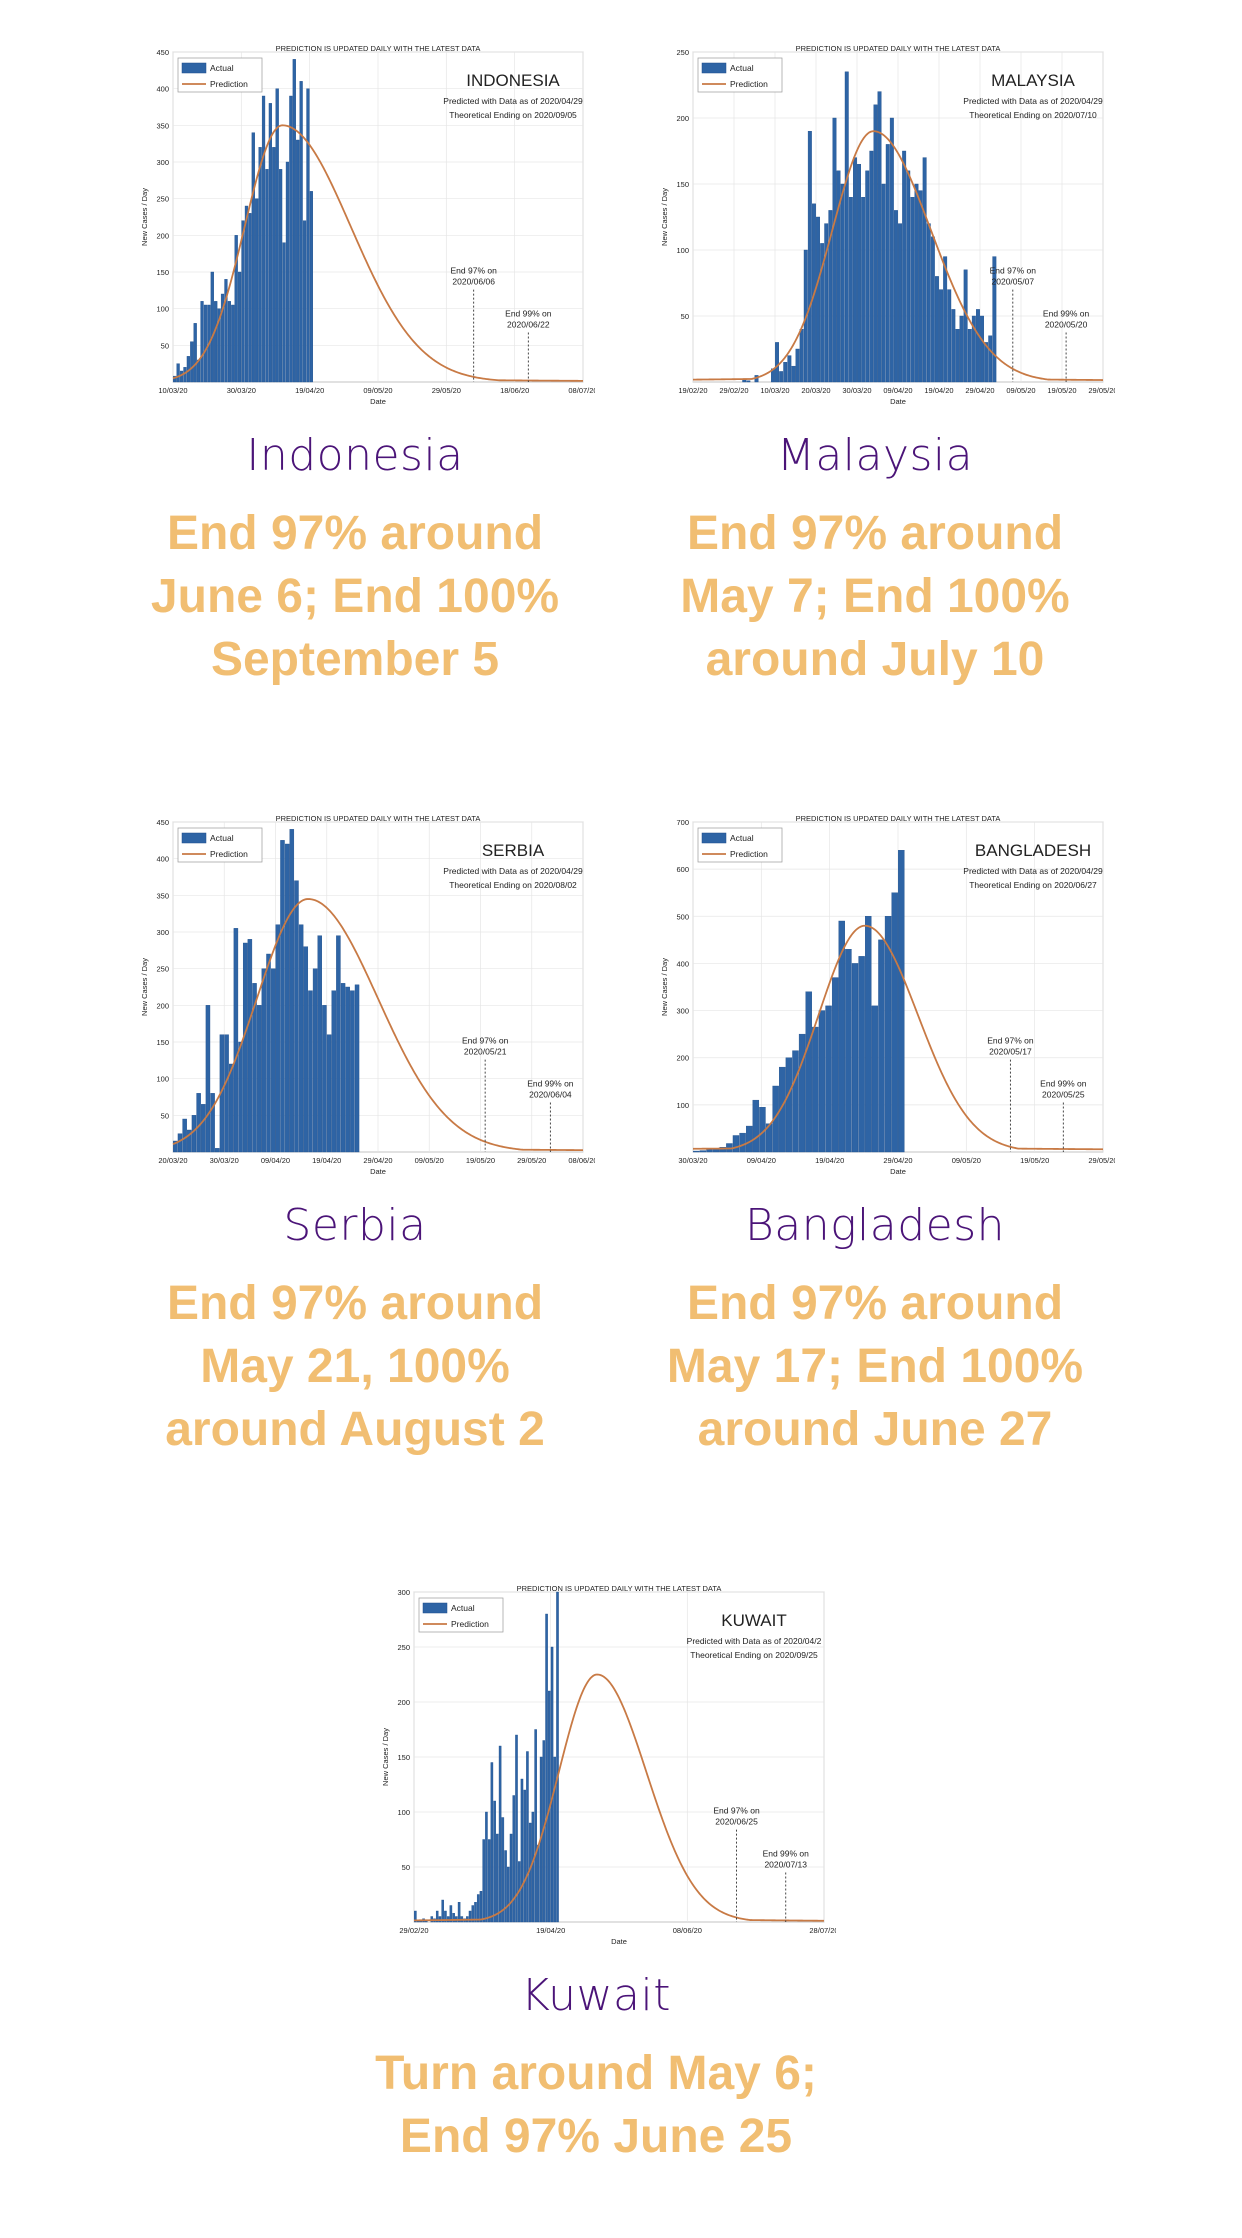 The height and width of the screenshot is (2238, 1242). Describe the element at coordinates (897, 1160) in the screenshot. I see `x-tick-label: 29/04/20` at that location.